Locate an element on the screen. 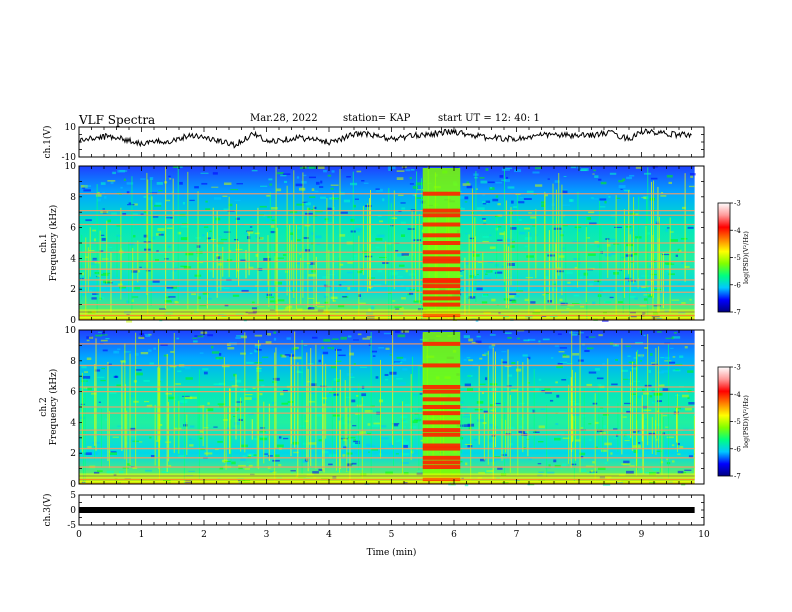 This screenshot has height=612, width=792. x-axis-label: Time (min) is located at coordinates (392, 552).